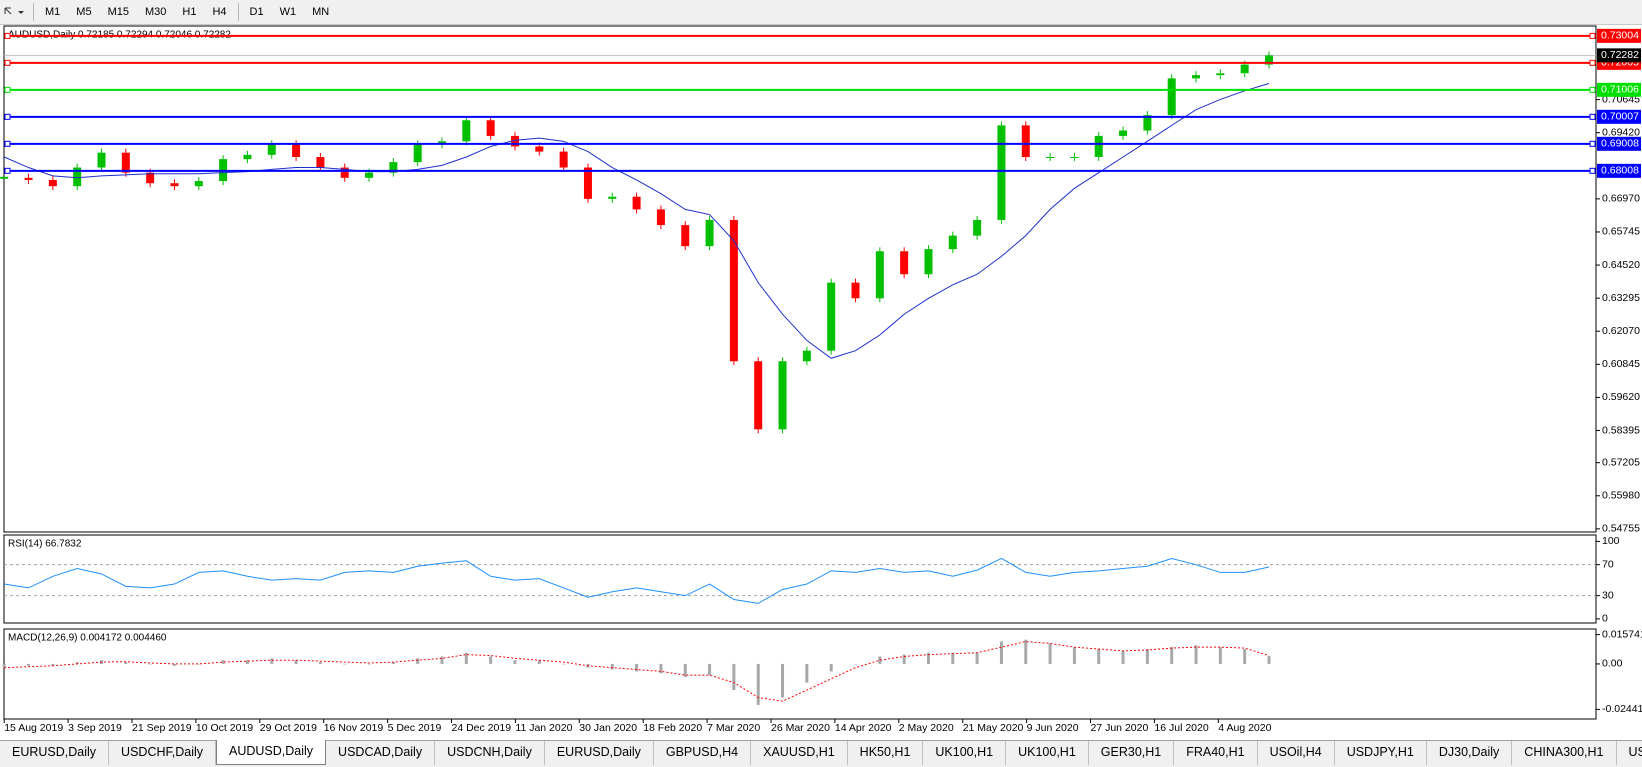 This screenshot has width=1642, height=767. I want to click on y-tick-label: 0.00, so click(1612, 664).